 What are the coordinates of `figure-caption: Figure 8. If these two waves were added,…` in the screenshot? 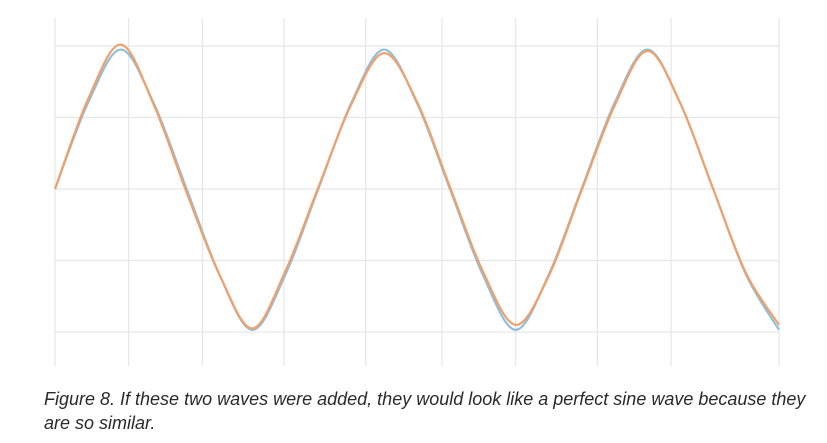 It's located at (425, 411).